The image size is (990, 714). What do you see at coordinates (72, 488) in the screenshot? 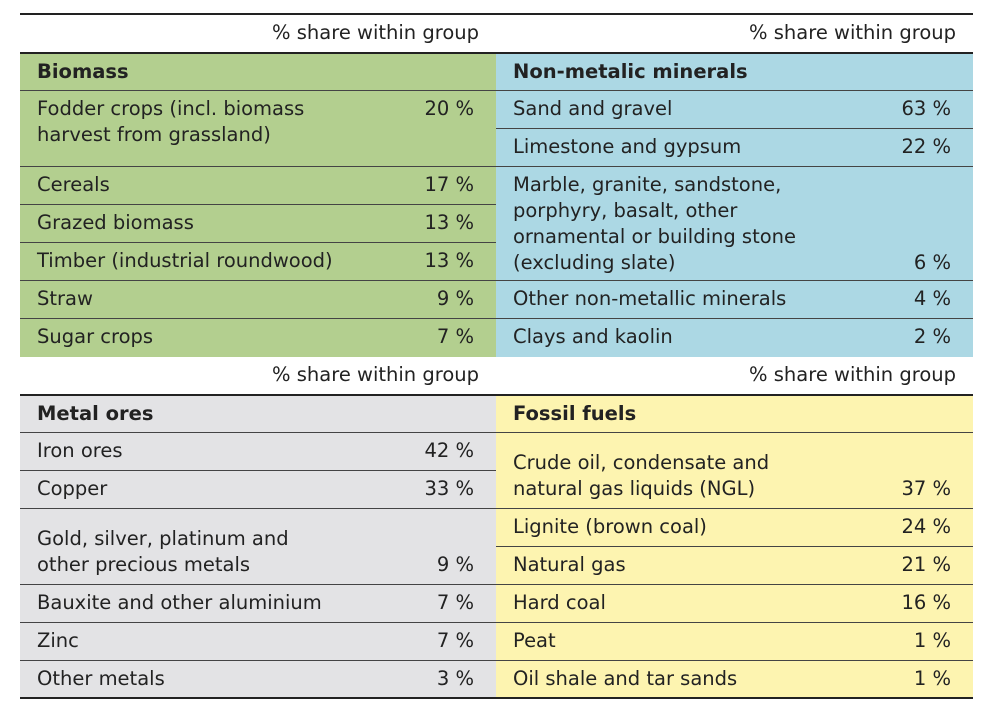
I see `row-label: Copper` at bounding box center [72, 488].